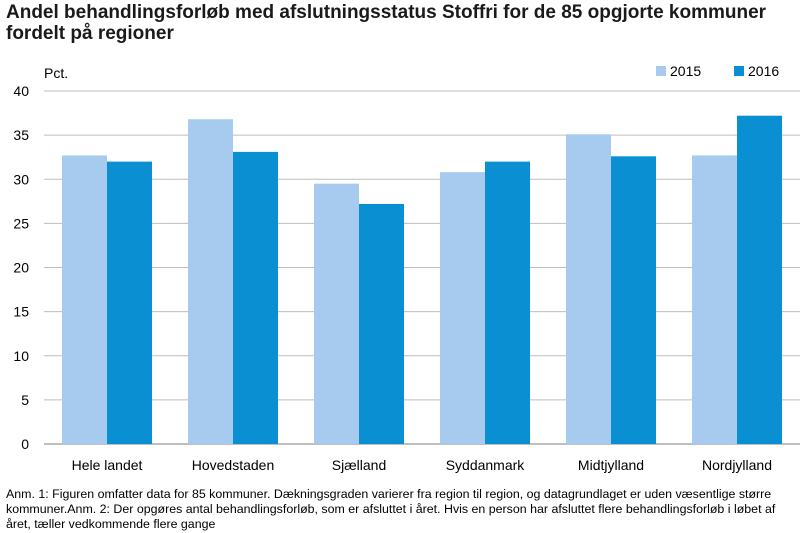 This screenshot has height=533, width=800. Describe the element at coordinates (25, 444) in the screenshot. I see `y-tick-label: 0` at that location.